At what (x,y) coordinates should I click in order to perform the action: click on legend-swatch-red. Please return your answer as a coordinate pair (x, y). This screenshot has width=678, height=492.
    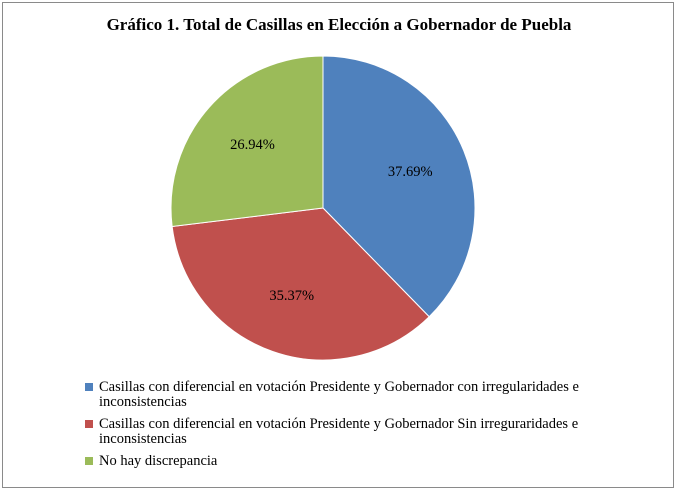
    Looking at the image, I should click on (89, 424).